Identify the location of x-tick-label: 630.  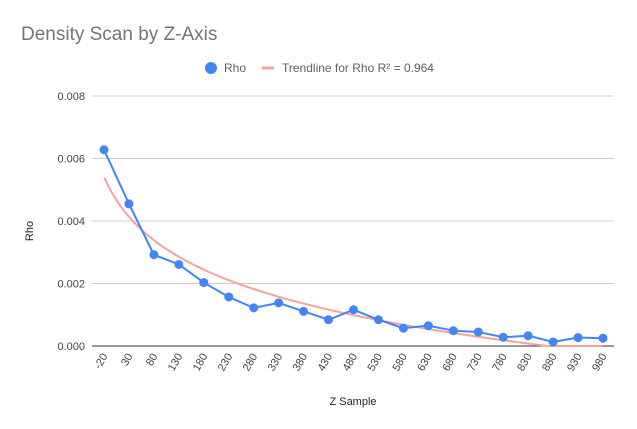
(425, 363).